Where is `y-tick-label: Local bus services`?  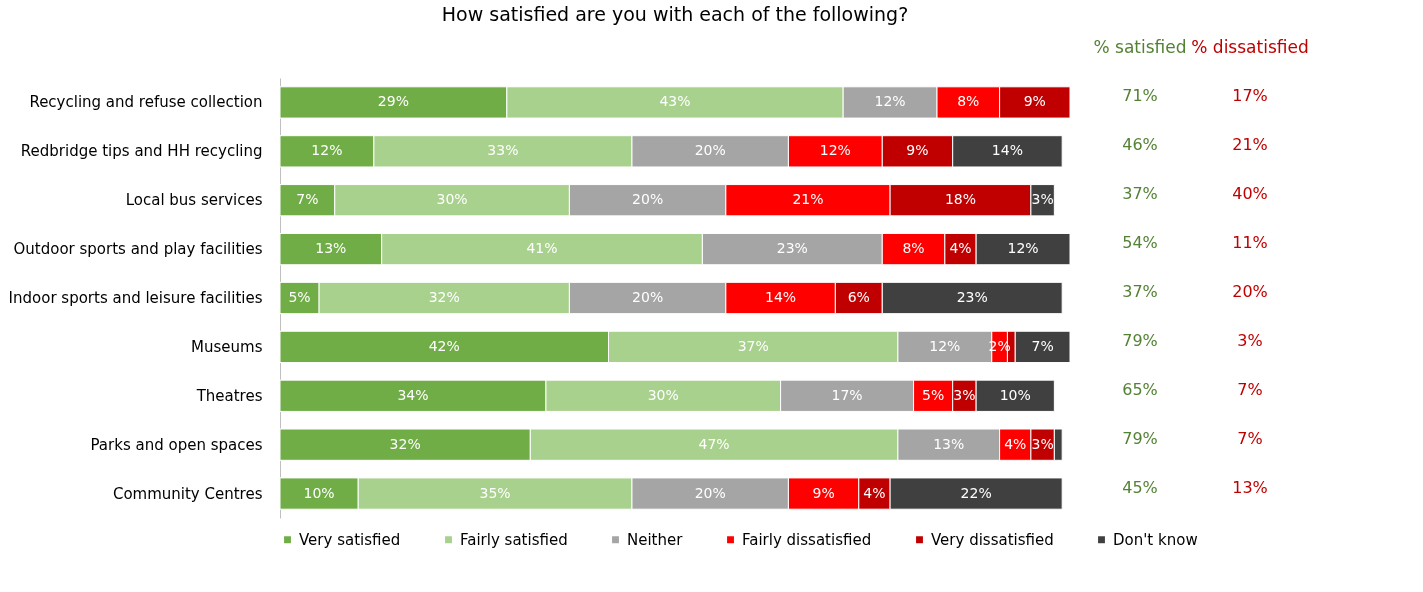
y-tick-label: Local bus services is located at coordinates (194, 200).